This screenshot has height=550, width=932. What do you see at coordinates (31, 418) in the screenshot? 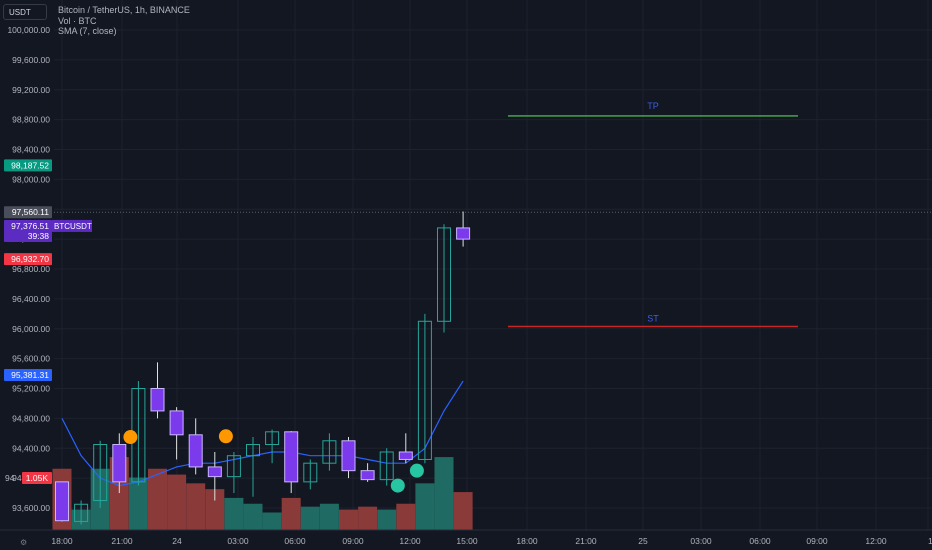
I see `y-tick-label: 94,800.00` at bounding box center [31, 418].